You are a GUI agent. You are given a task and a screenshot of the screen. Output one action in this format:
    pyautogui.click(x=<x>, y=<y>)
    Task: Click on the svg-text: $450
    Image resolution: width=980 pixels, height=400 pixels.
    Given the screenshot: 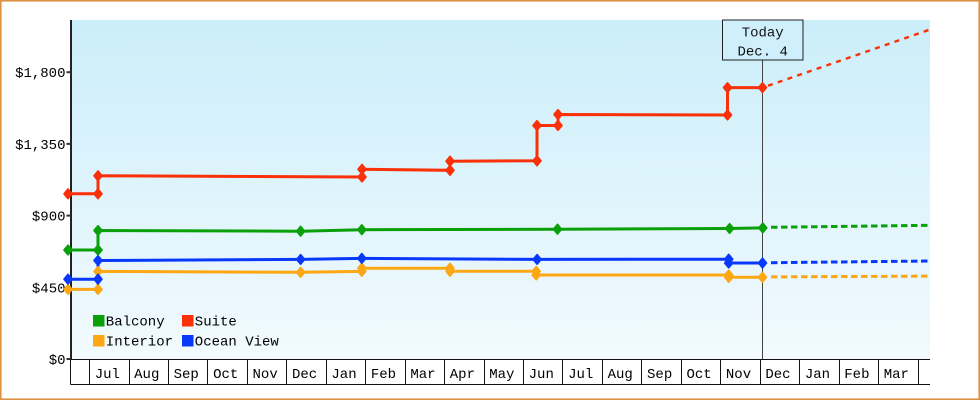 What is the action you would take?
    pyautogui.click(x=49, y=289)
    